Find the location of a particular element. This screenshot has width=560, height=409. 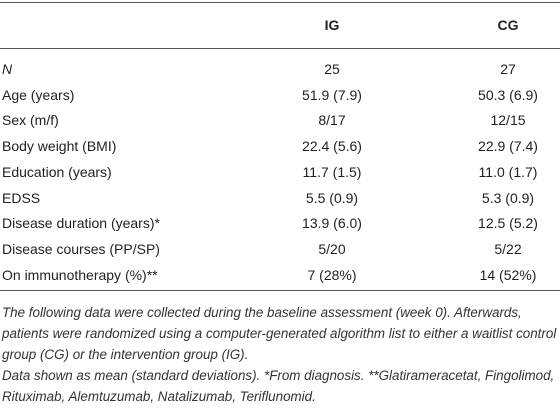

cell-value: 5.3 (0.9) is located at coordinates (508, 197).